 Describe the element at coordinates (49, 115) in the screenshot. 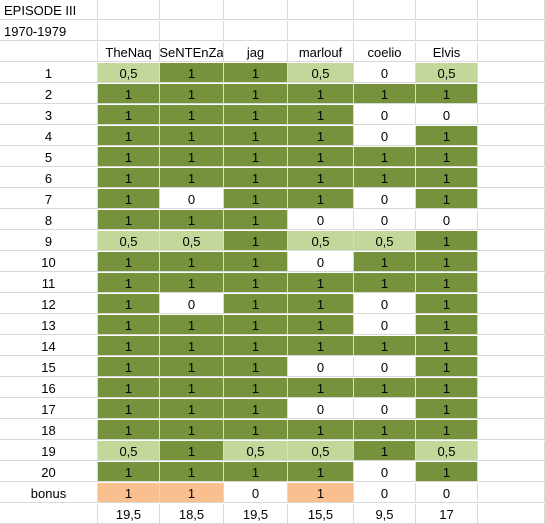

I see `row-label-cell: 3` at that location.